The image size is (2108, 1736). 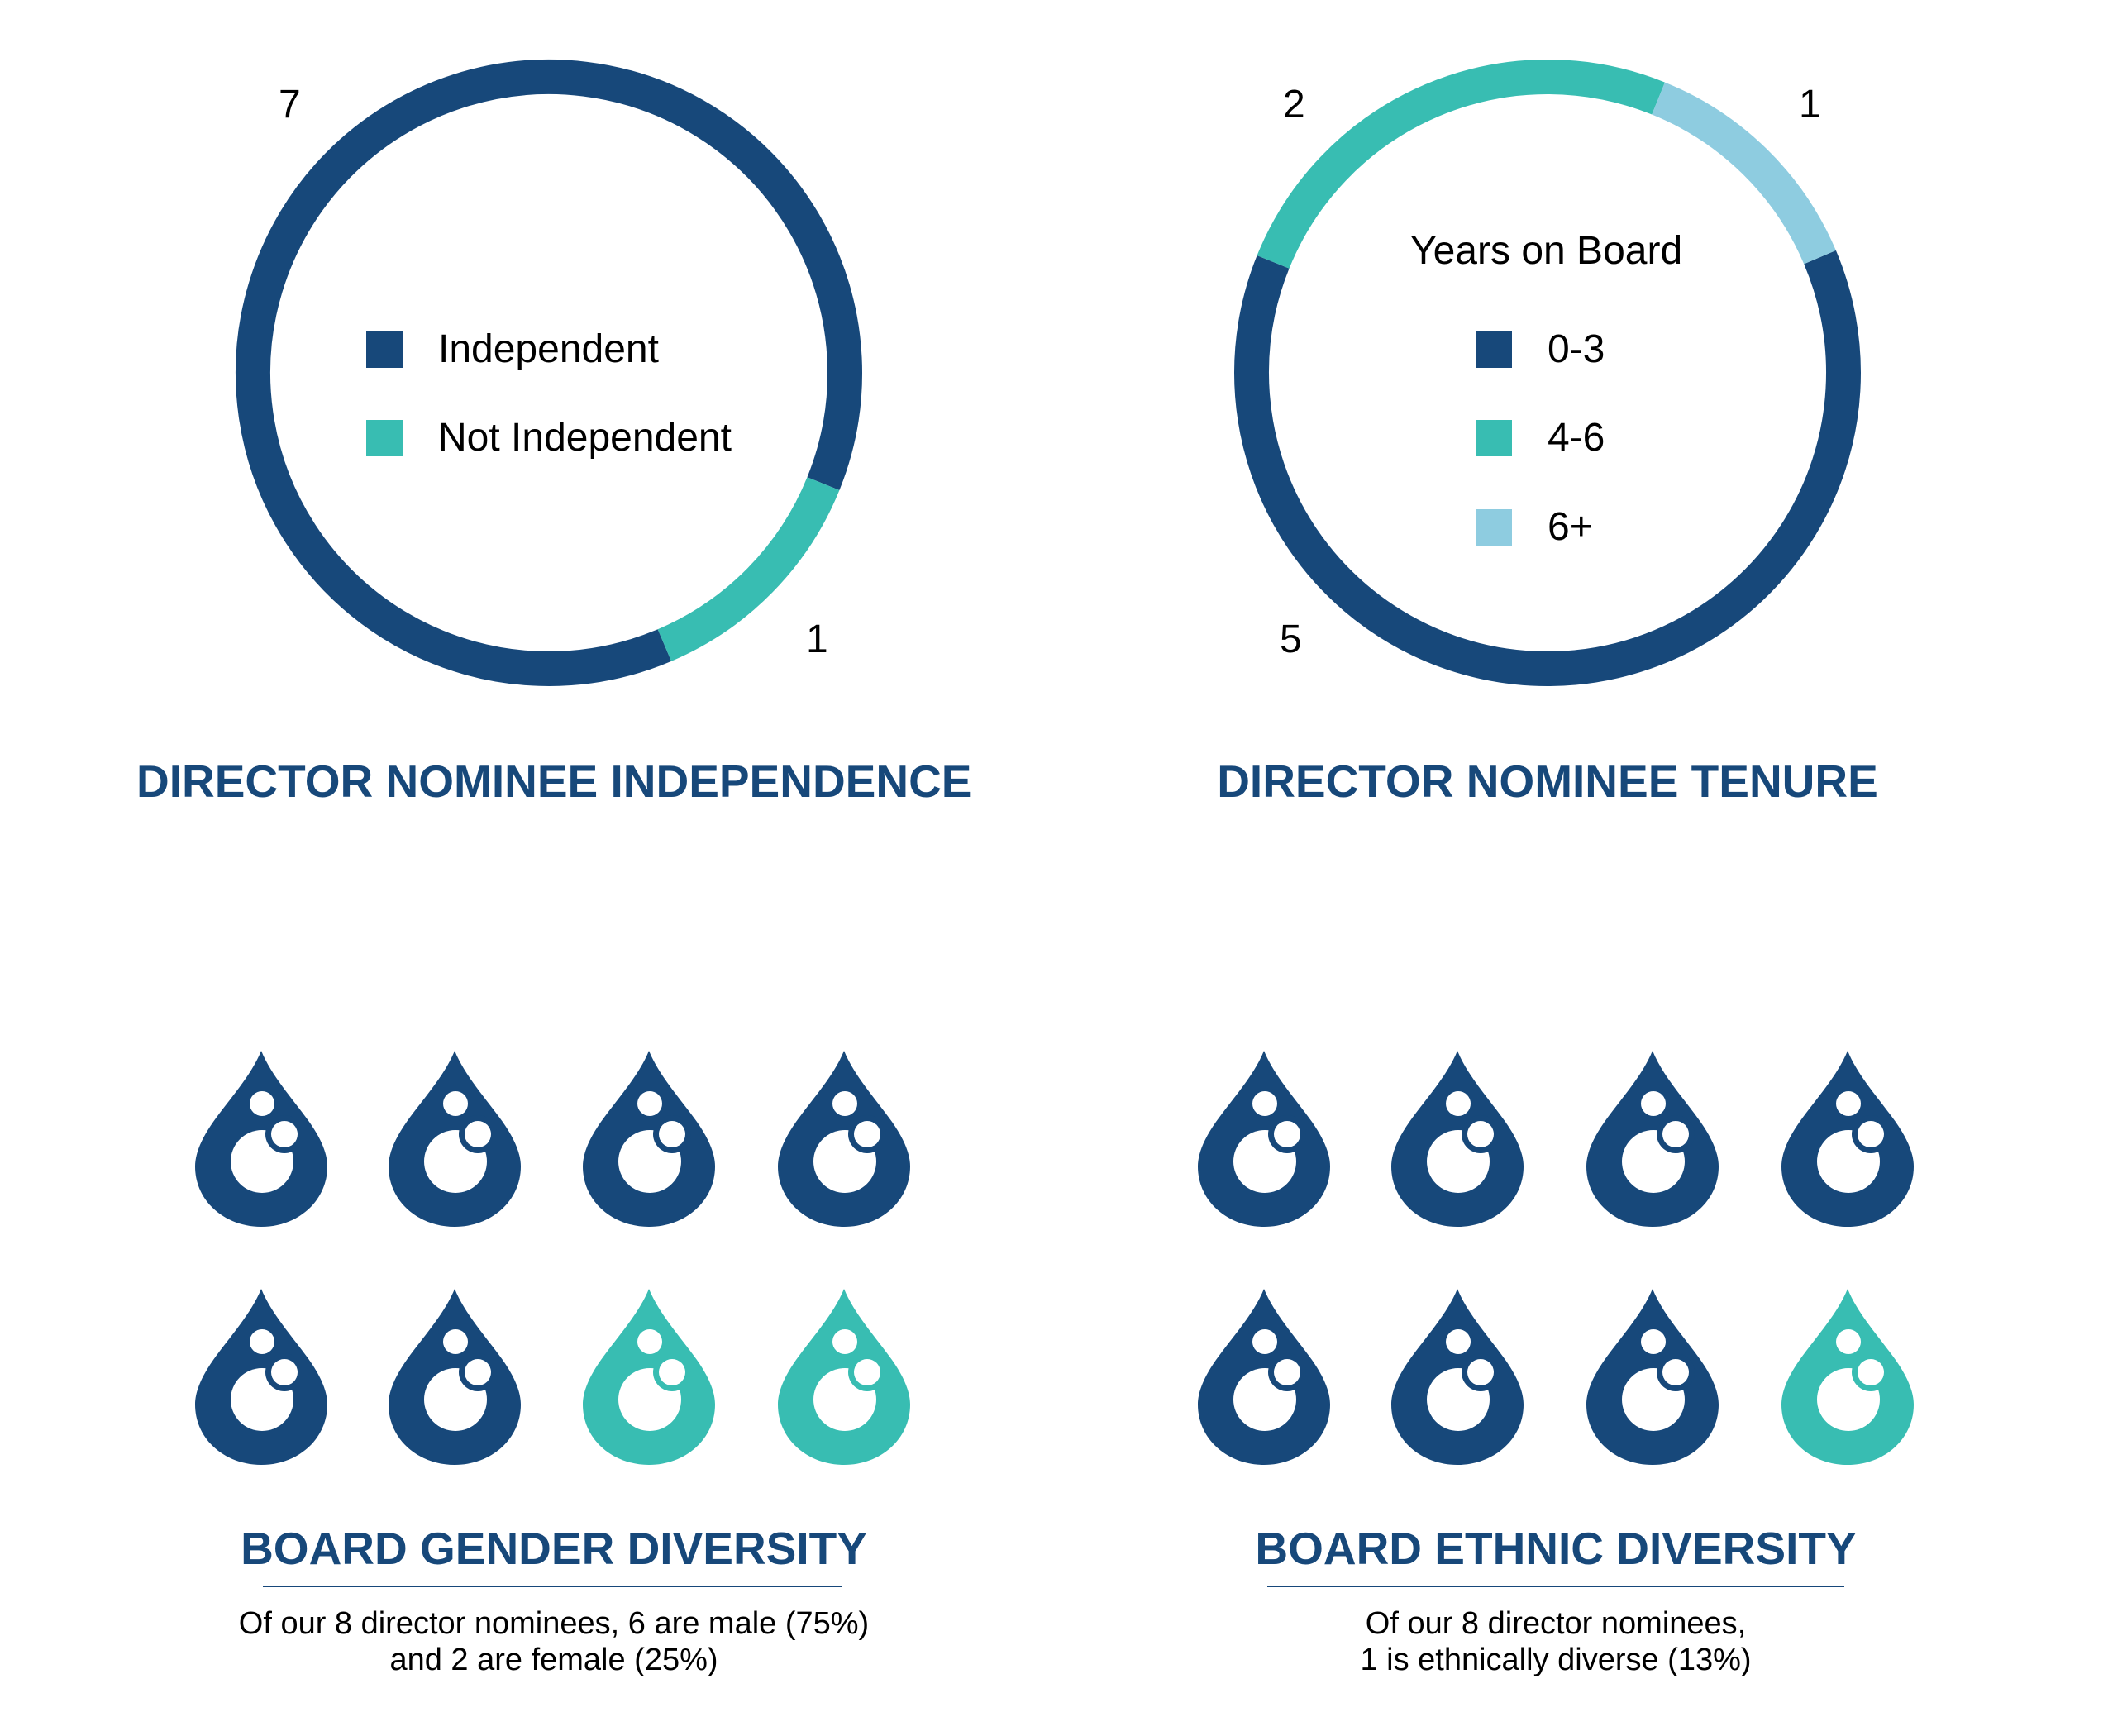 I want to click on tenure-0-3-count-label: 5, so click(x=1291, y=639).